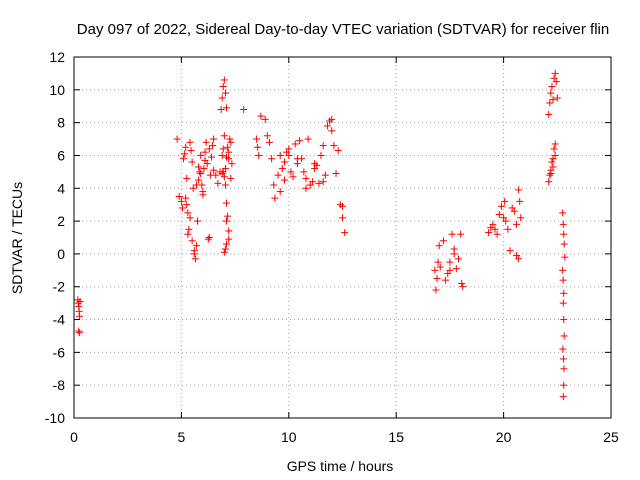 The image size is (640, 480). Describe the element at coordinates (61, 221) in the screenshot. I see `y-tick-label: 2` at that location.